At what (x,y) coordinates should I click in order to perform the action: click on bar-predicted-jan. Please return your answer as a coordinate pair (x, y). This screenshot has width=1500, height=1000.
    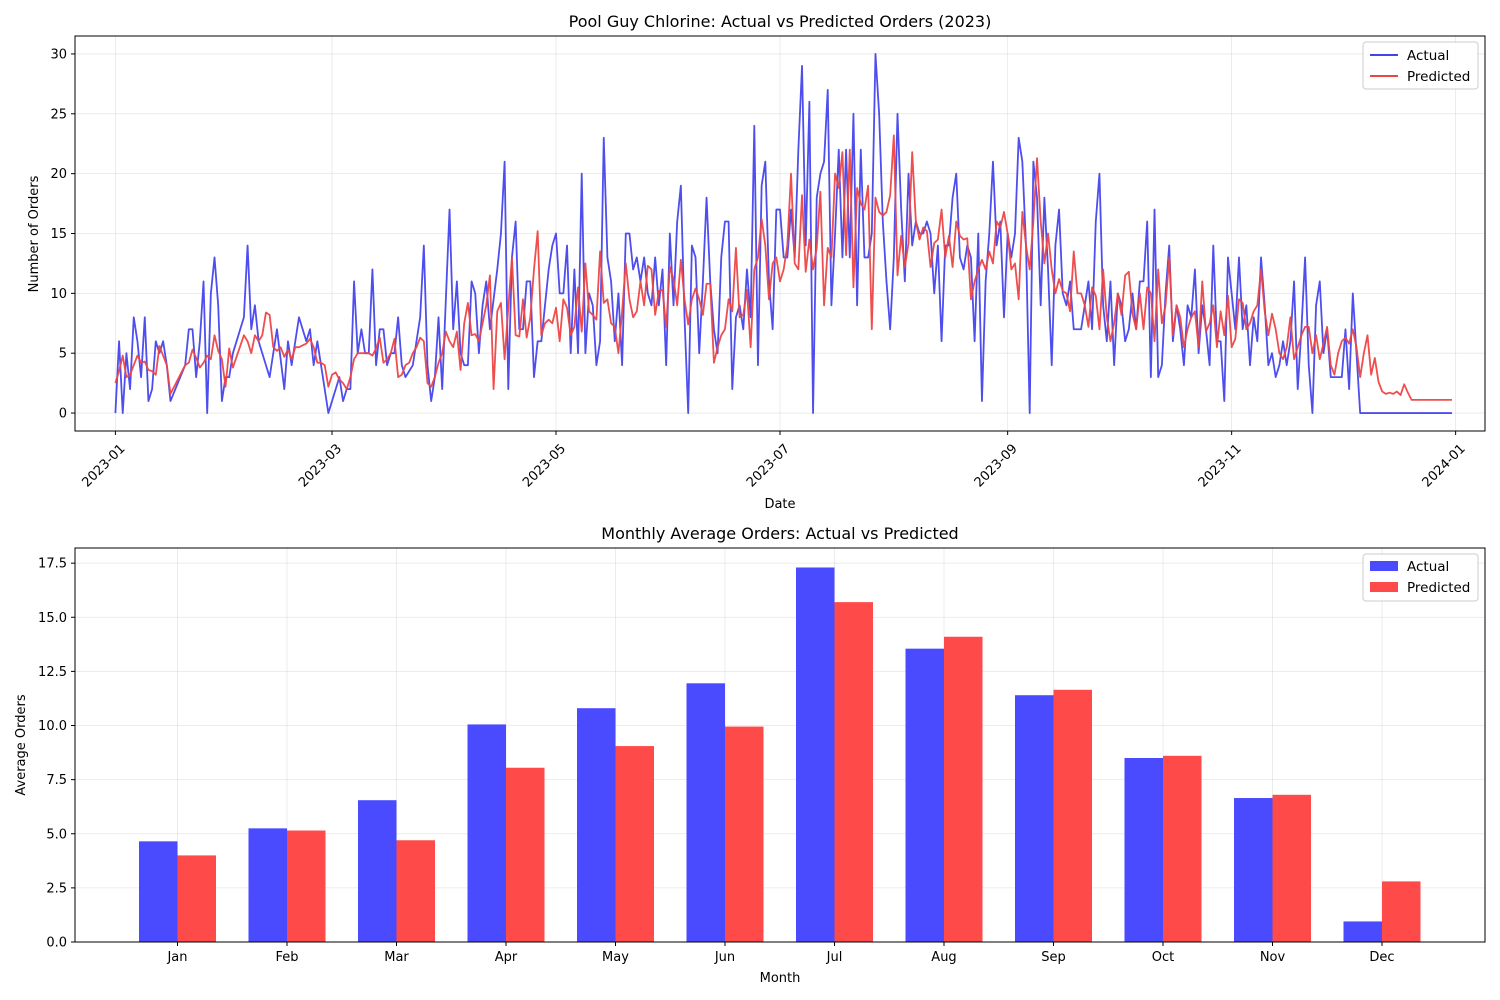
    Looking at the image, I should click on (196, 898).